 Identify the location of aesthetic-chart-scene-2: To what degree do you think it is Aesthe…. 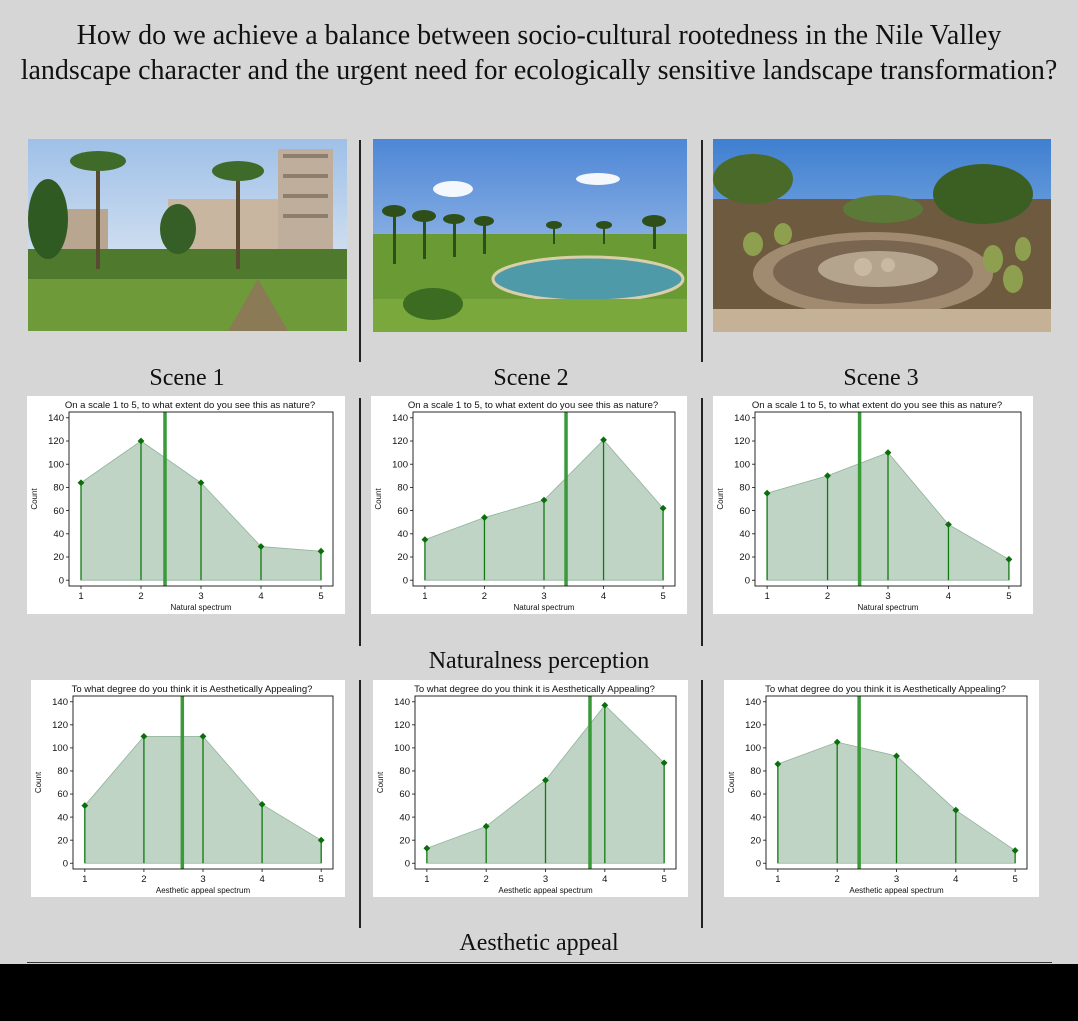
(530, 788).